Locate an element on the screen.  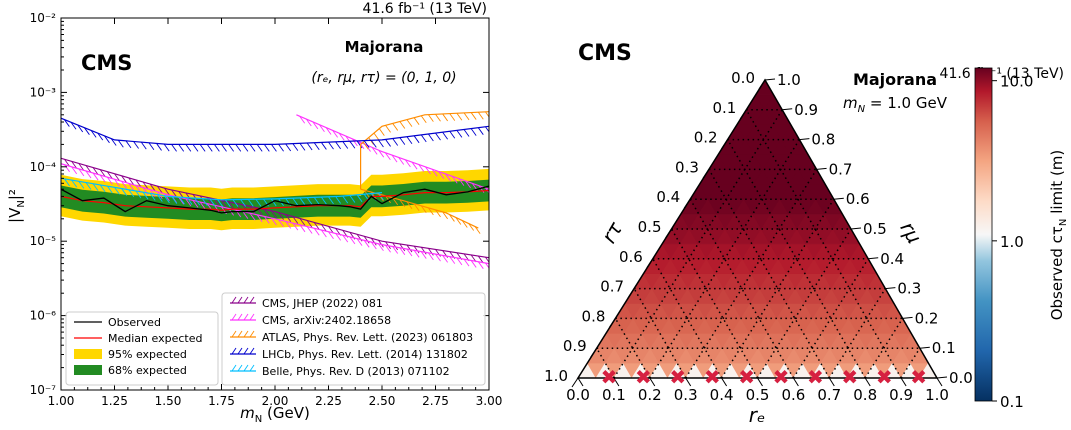
right-model-label: Majorana is located at coordinates (895, 79).